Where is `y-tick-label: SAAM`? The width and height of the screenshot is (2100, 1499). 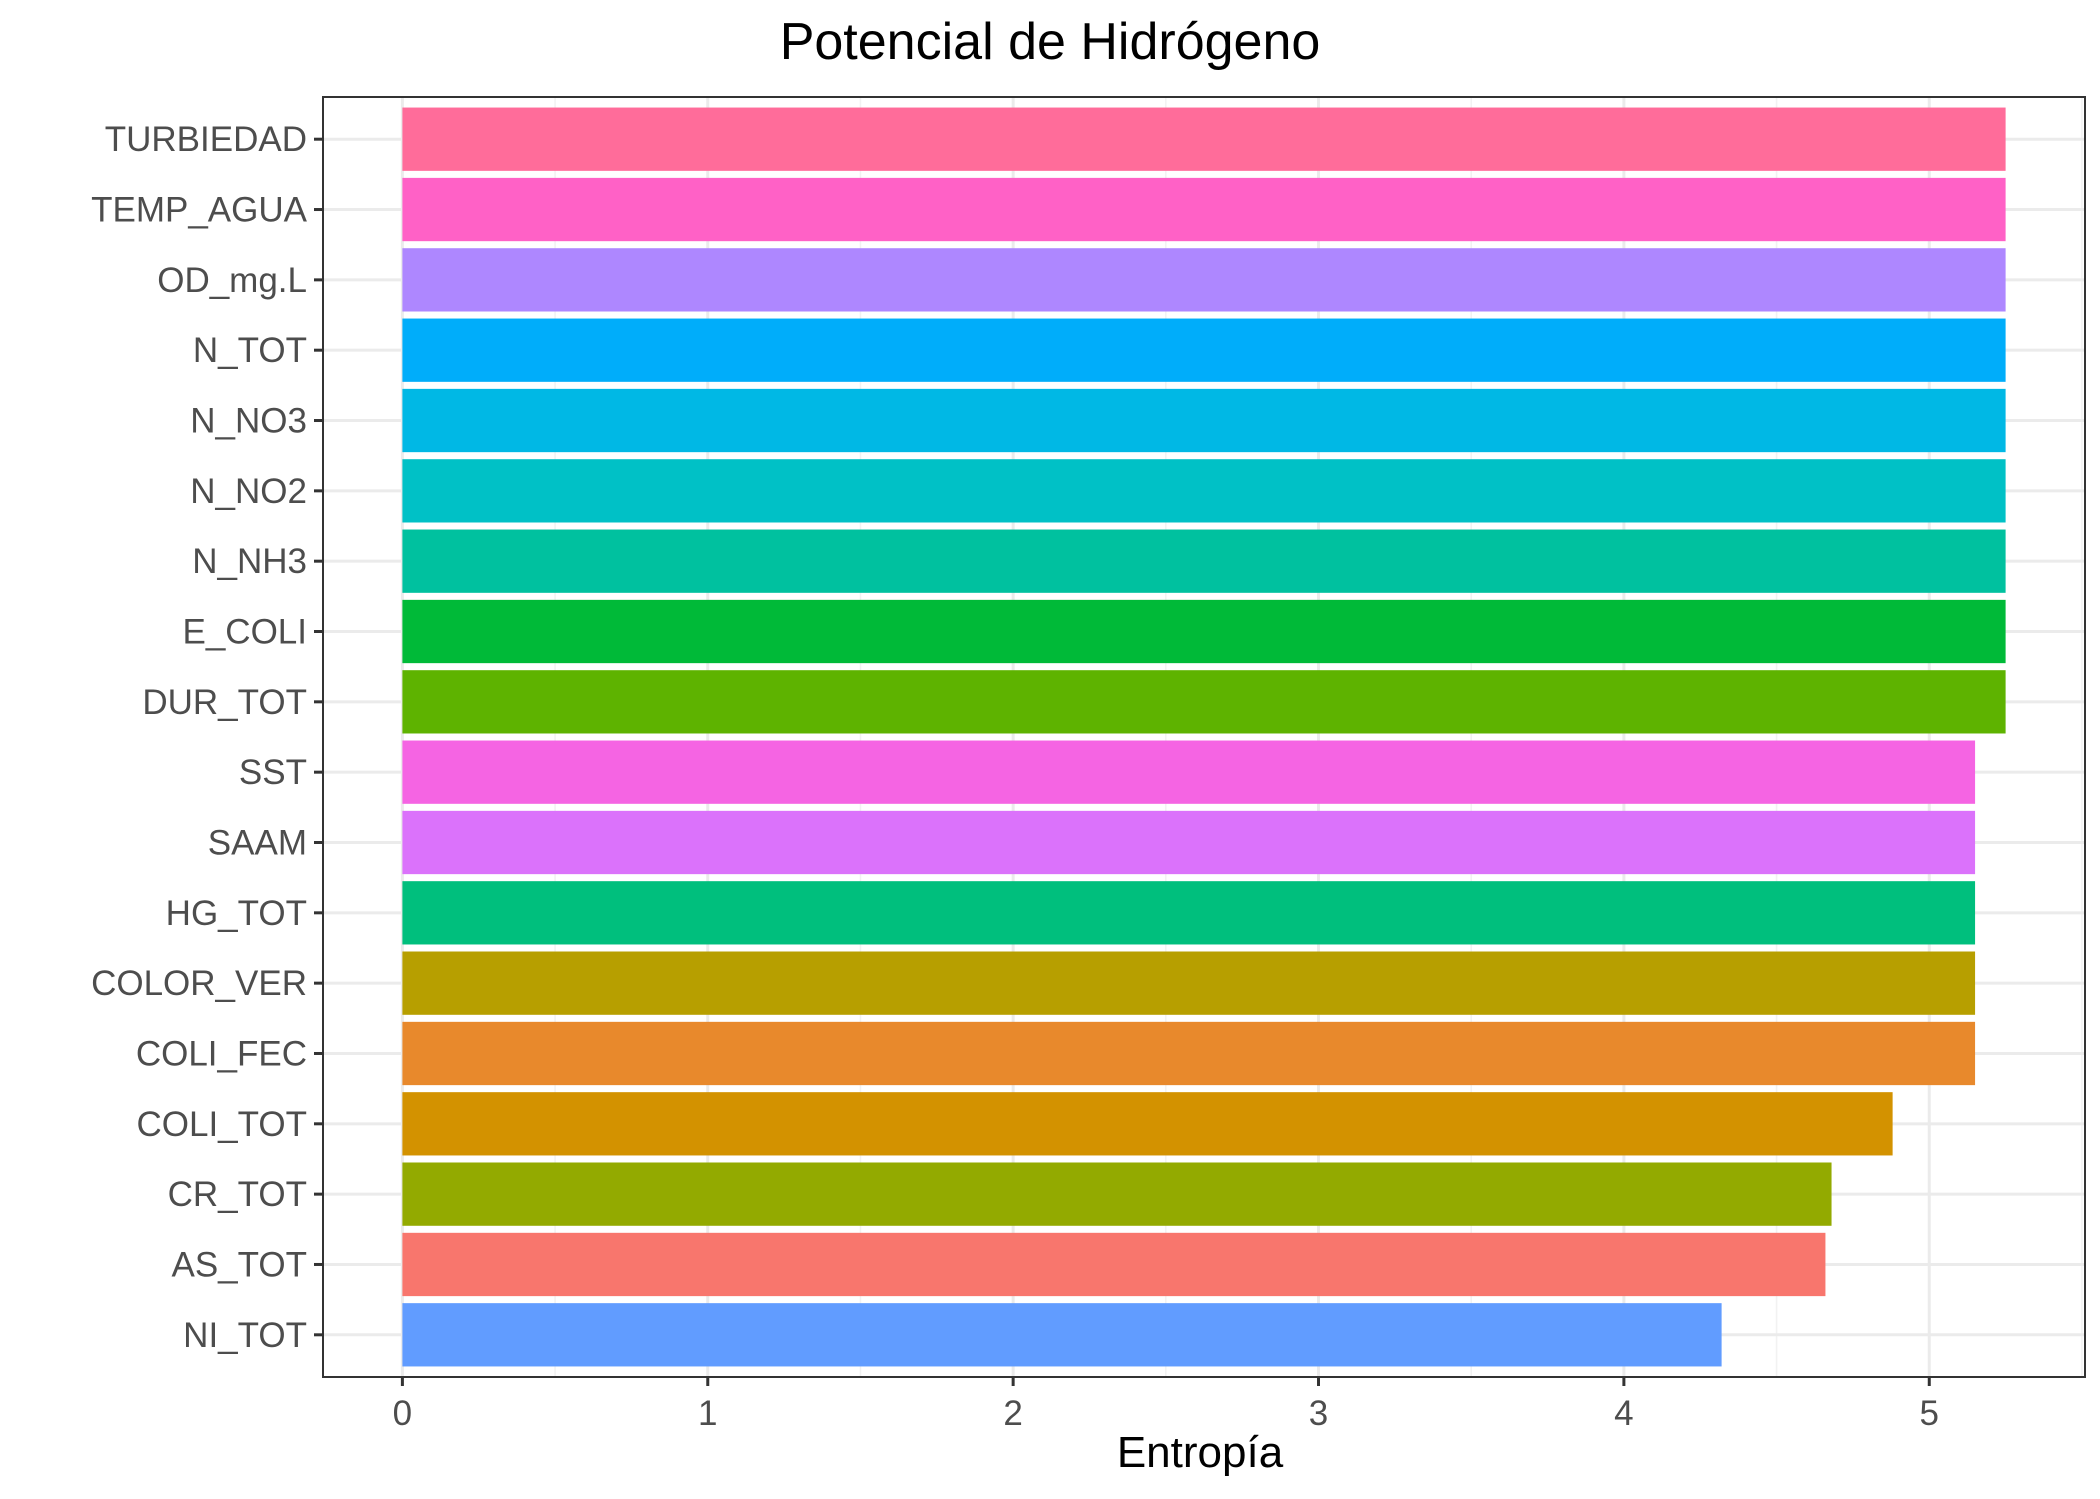
y-tick-label: SAAM is located at coordinates (257, 842).